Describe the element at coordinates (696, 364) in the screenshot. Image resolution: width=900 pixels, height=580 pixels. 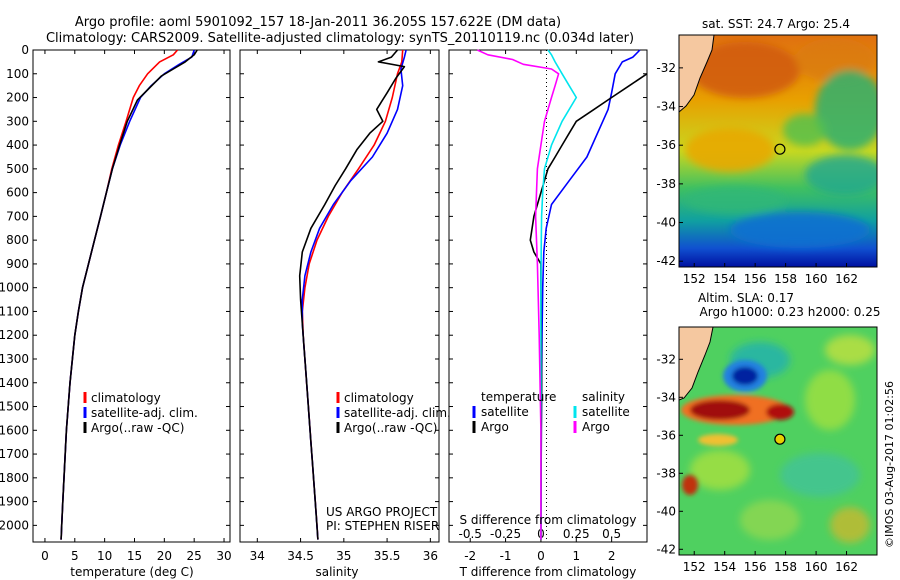
I see `sla-coastline` at that location.